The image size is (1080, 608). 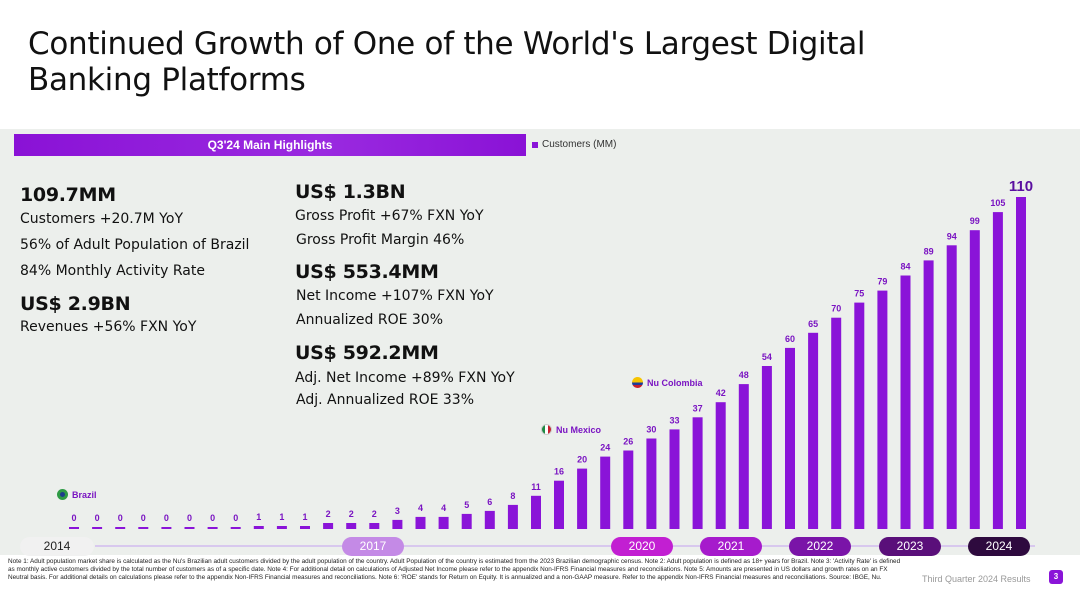 I want to click on bar-label-22: 20, so click(x=582, y=460).